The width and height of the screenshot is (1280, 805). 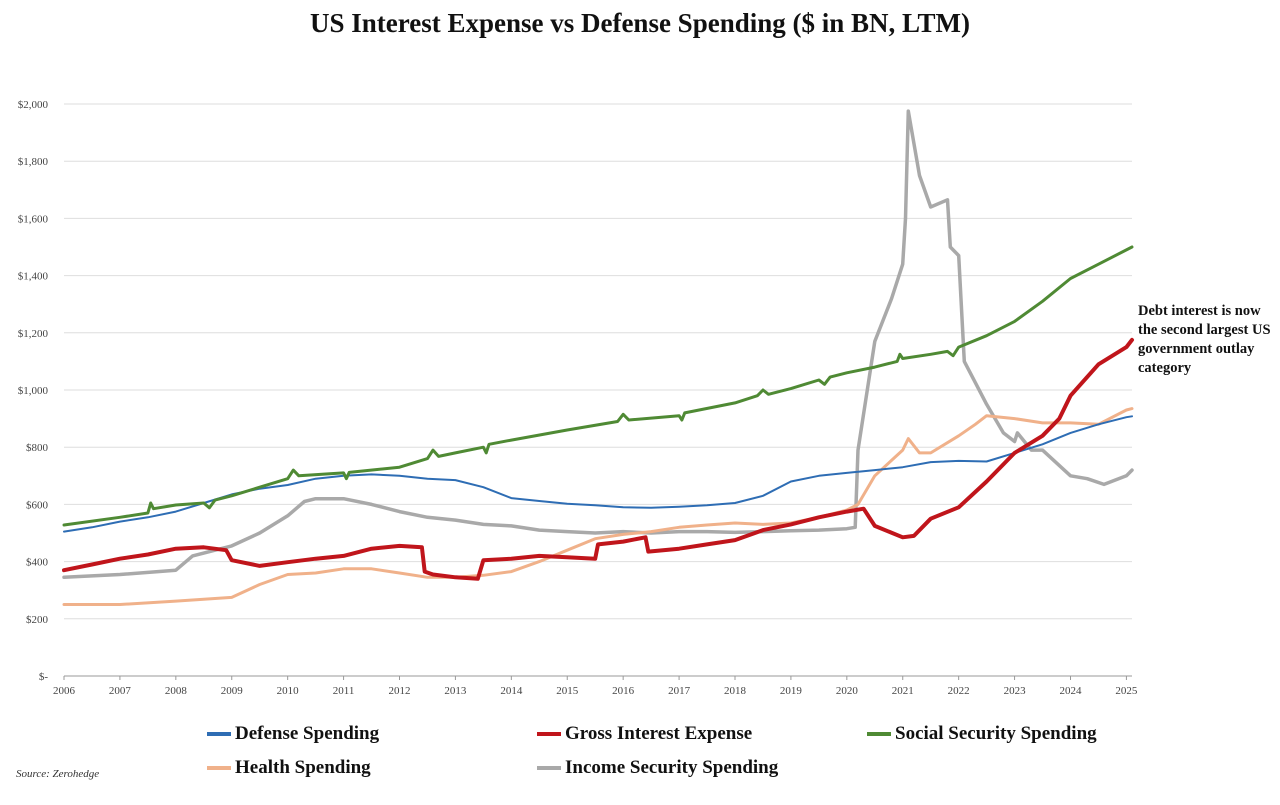 I want to click on y-tick-label: $1,000, so click(x=33, y=391).